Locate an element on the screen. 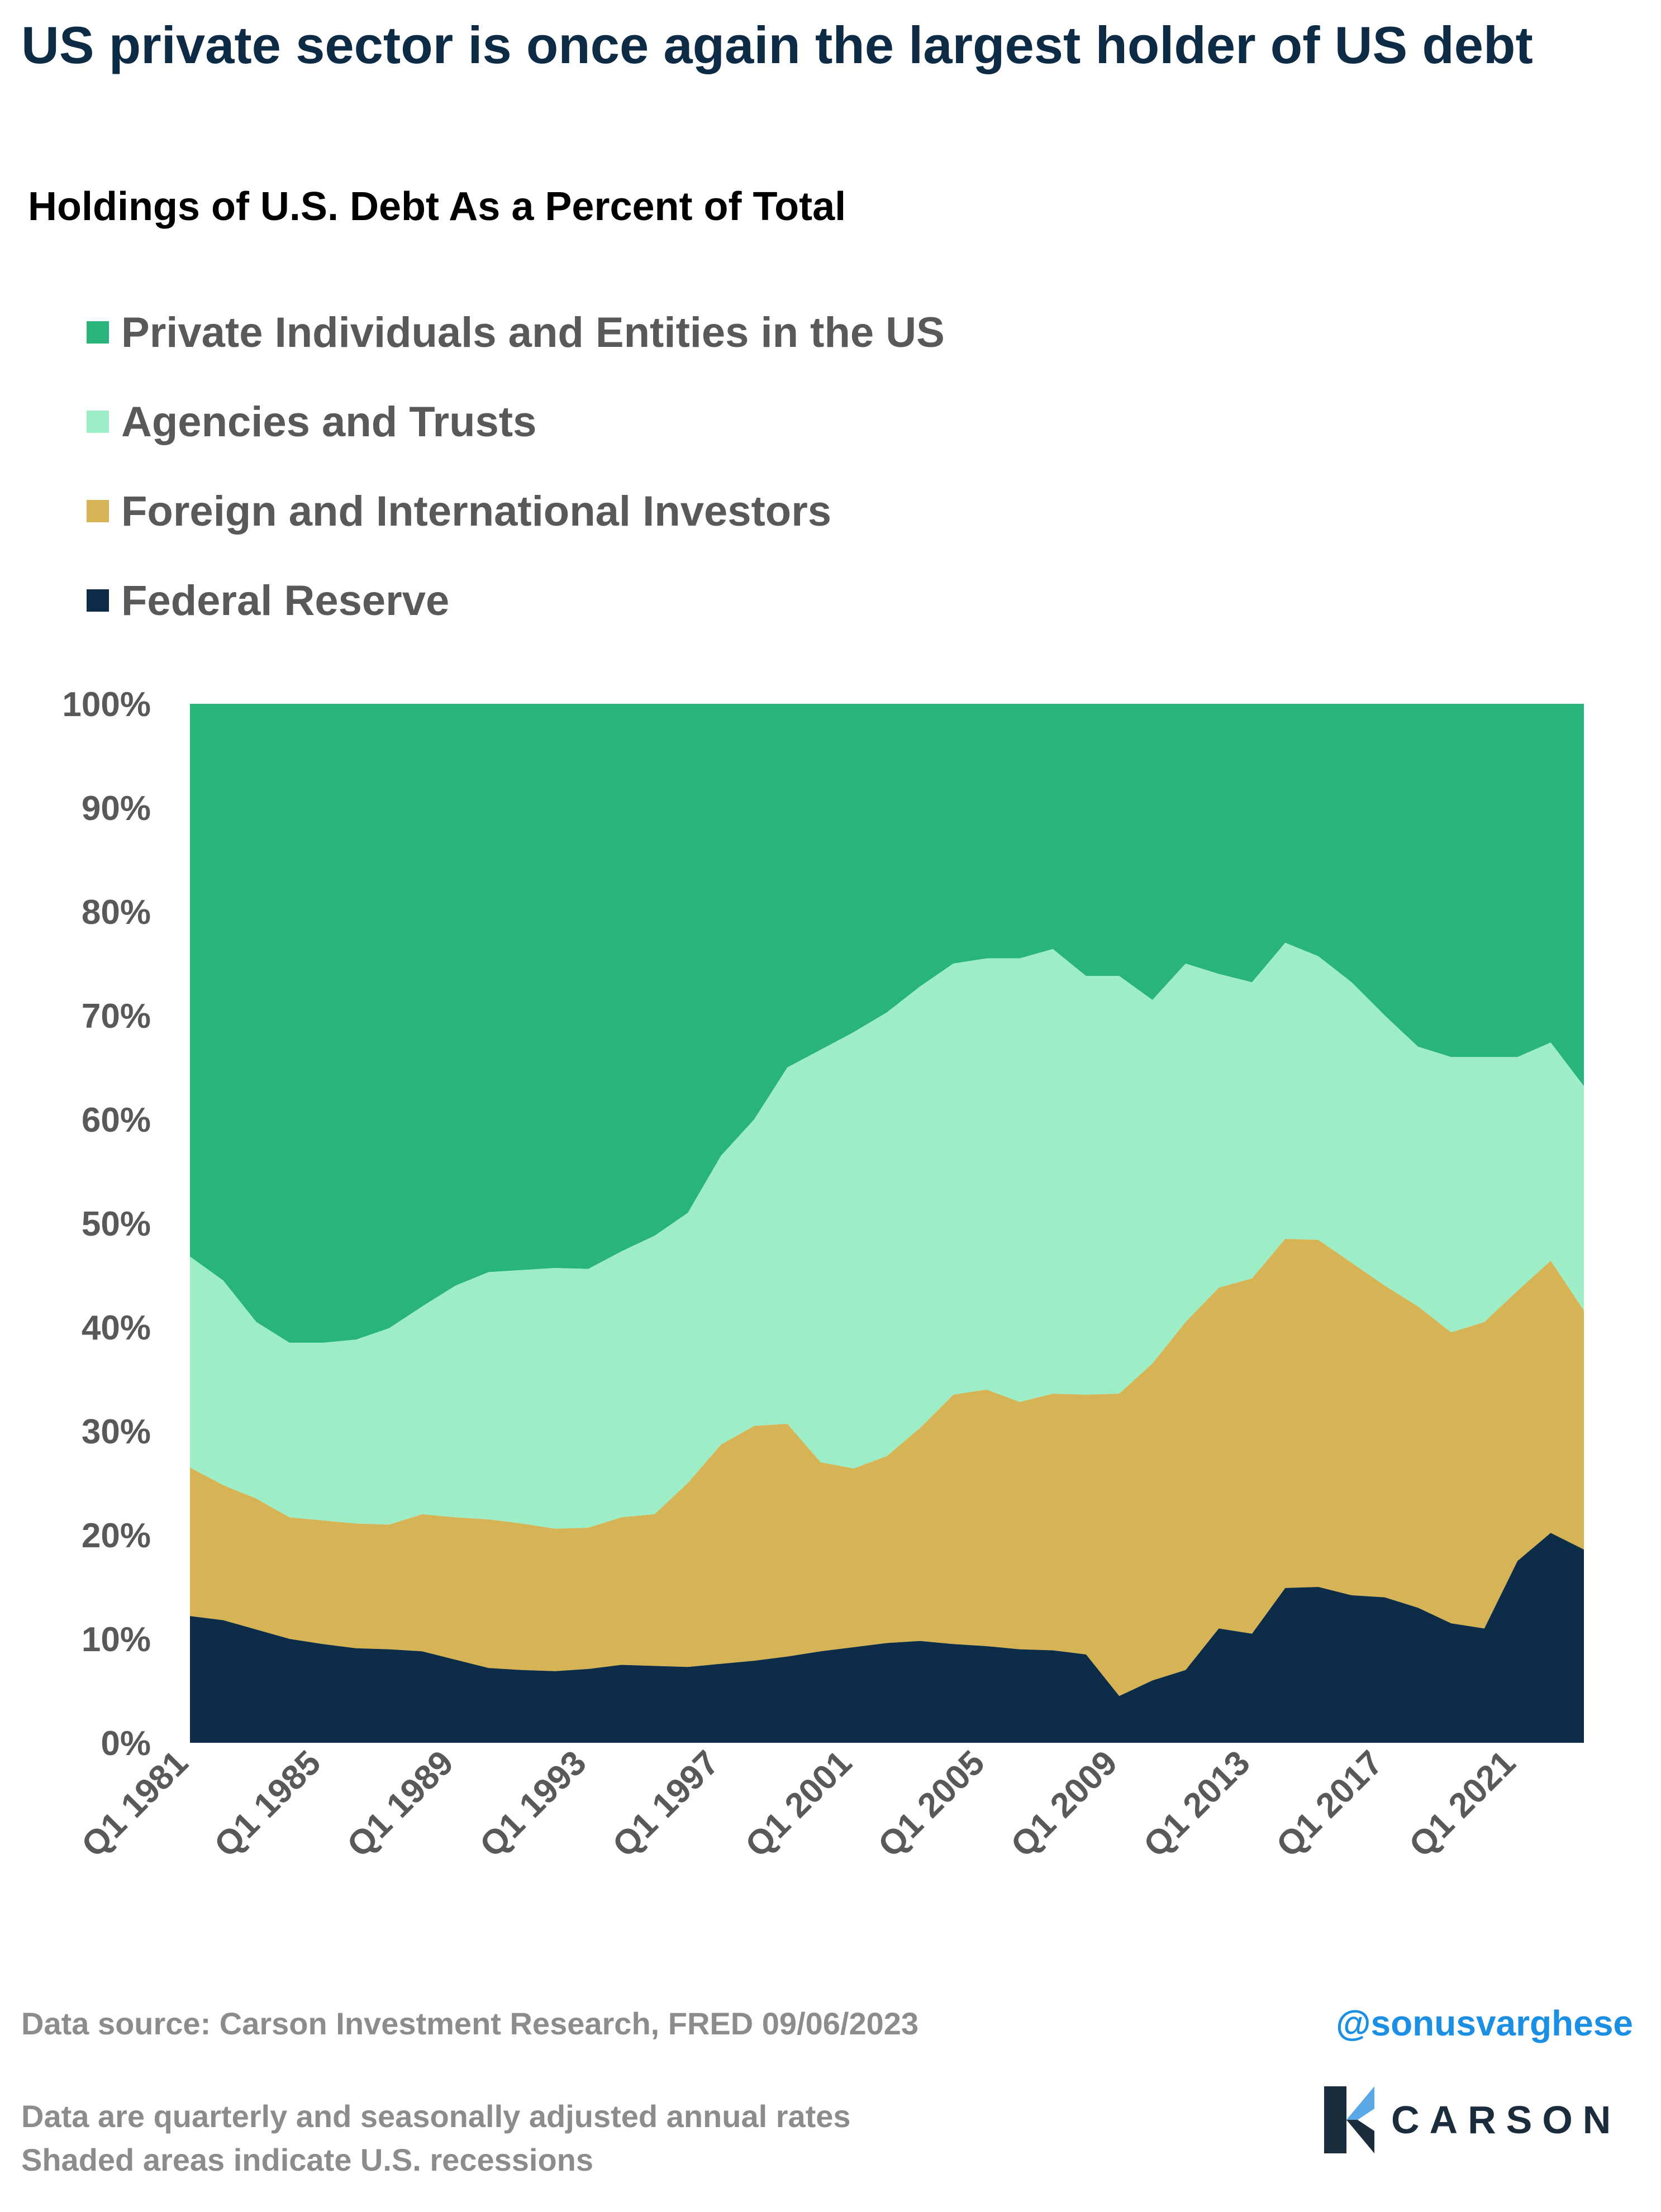 Image resolution: width=1661 pixels, height=2212 pixels. x-tick-label: Q1 2021 is located at coordinates (1462, 1804).